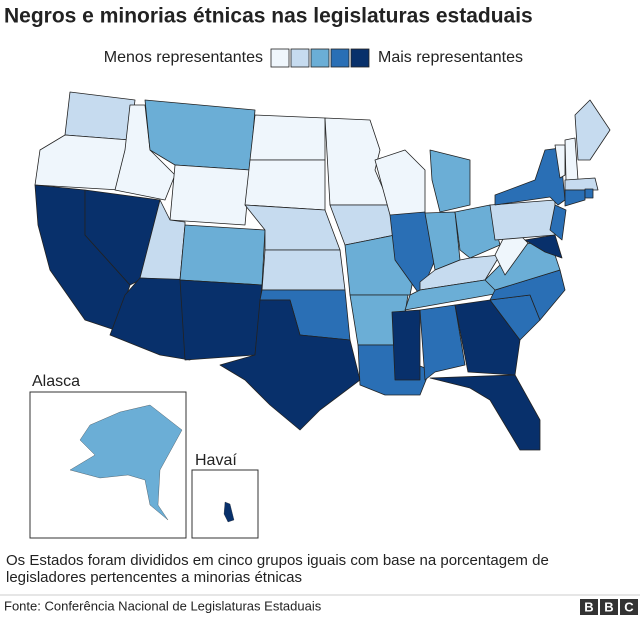  I want to click on legend-swatches, so click(320, 58).